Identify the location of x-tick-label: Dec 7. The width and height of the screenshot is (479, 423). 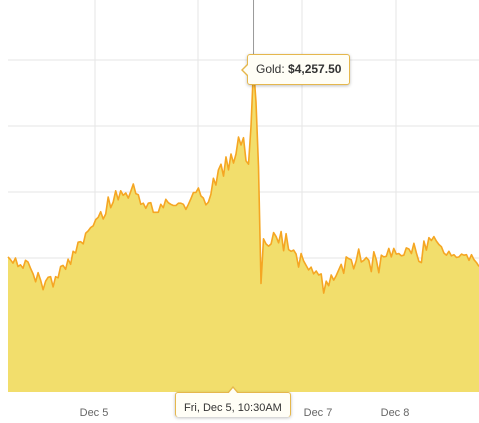
(318, 413).